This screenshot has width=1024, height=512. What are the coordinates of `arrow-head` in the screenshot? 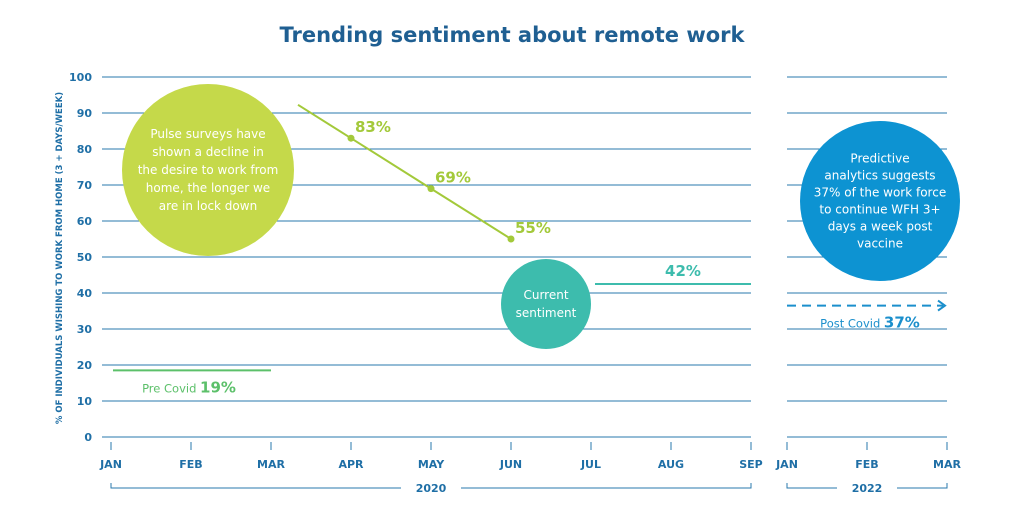 It's located at (942, 305).